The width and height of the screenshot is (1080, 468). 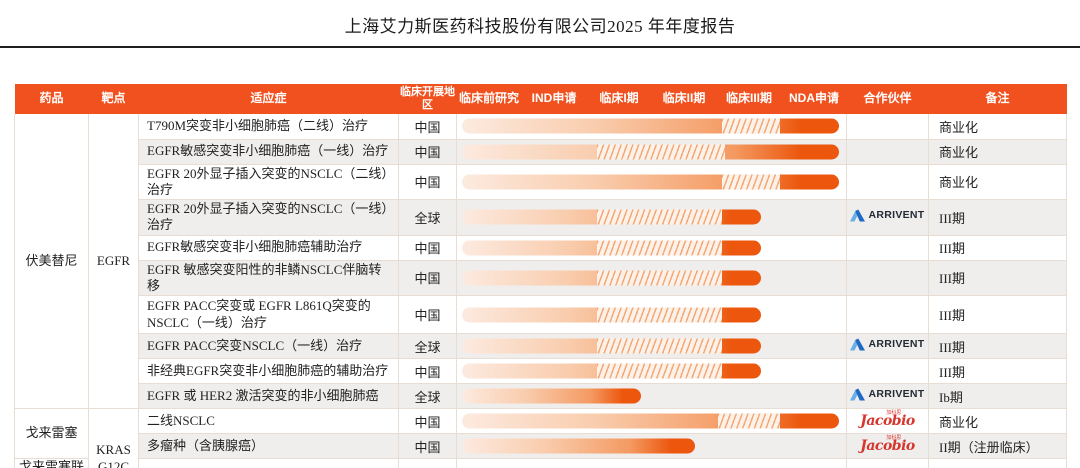 I want to click on drug-cell: 伏美替尼, so click(x=51, y=261).